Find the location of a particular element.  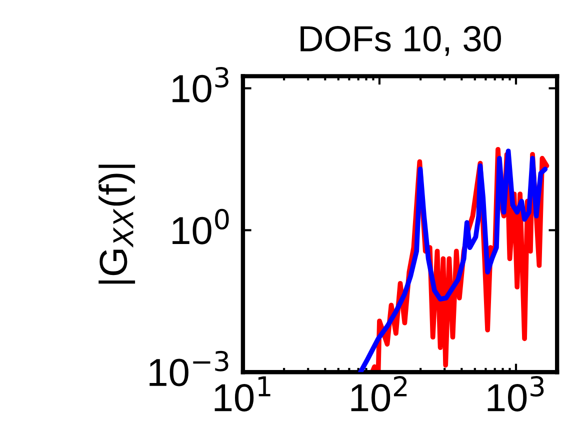

x-tick-label: 10$^{1}$ is located at coordinates (242, 394).